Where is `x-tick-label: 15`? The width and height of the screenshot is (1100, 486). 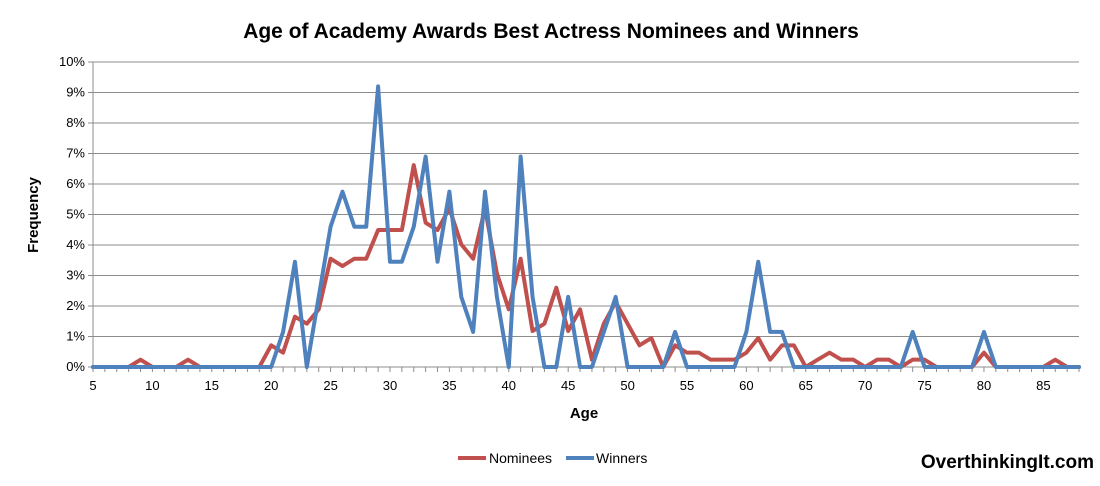 x-tick-label: 15 is located at coordinates (212, 385).